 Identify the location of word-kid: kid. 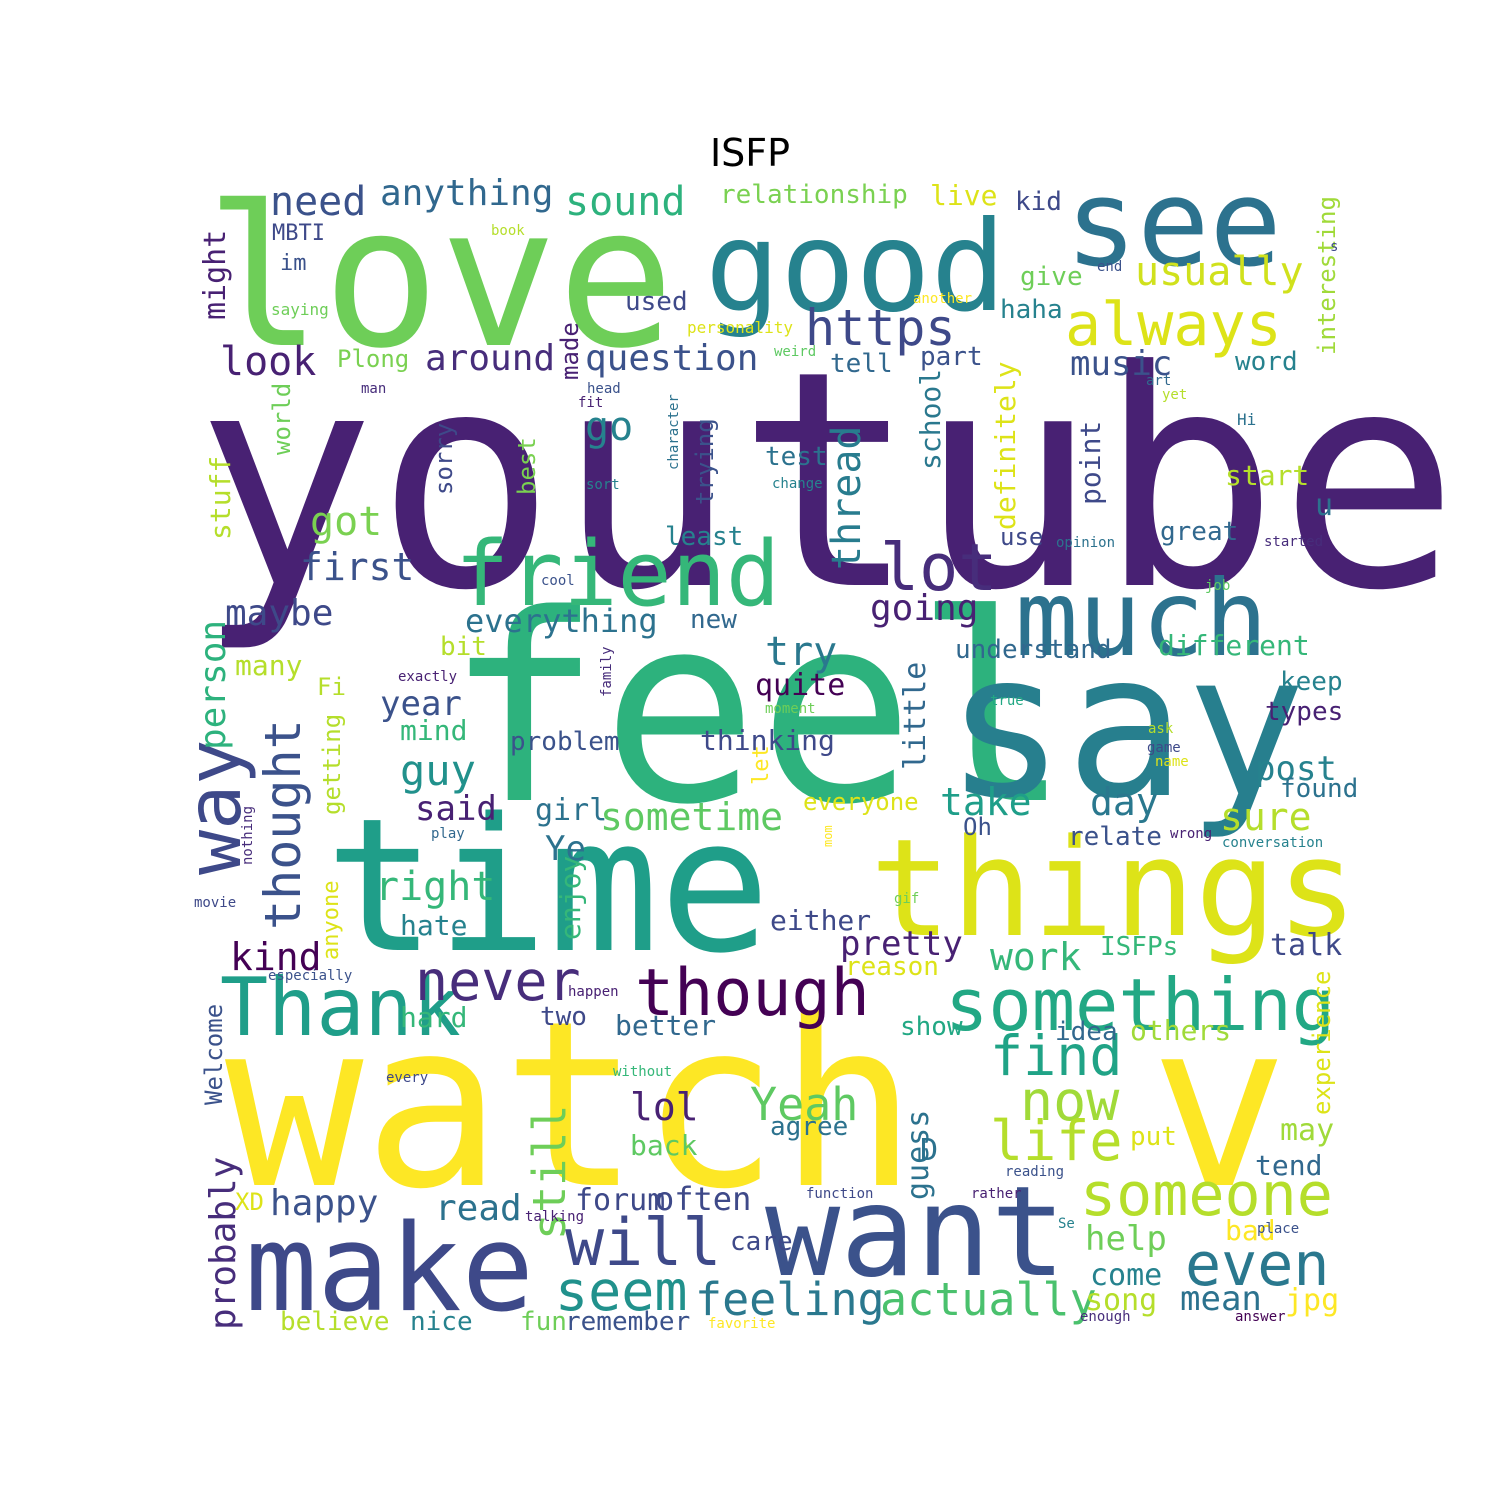
(1038, 202).